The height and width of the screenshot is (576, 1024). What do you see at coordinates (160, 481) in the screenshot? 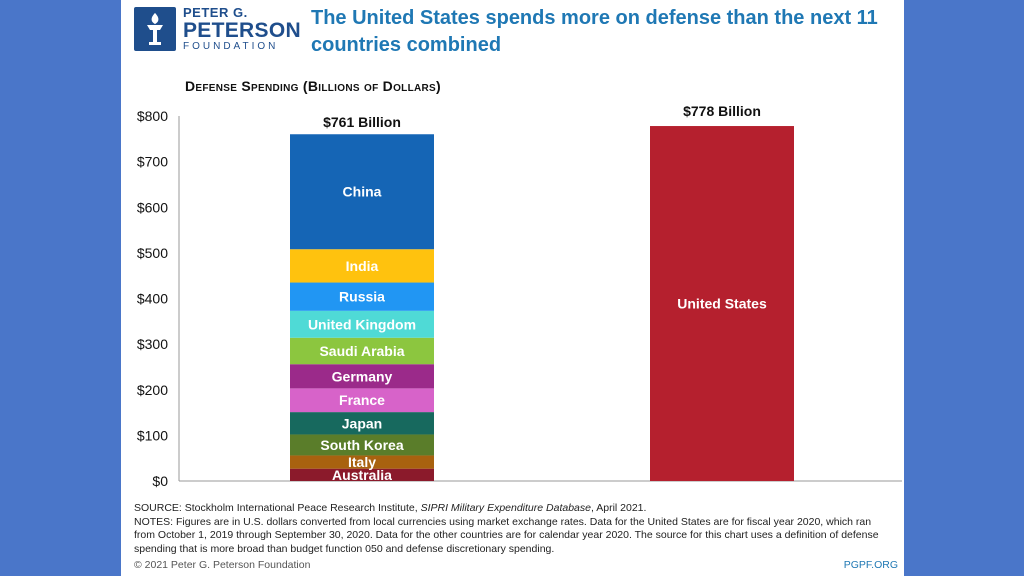
I see `y-tick-label: $0` at bounding box center [160, 481].